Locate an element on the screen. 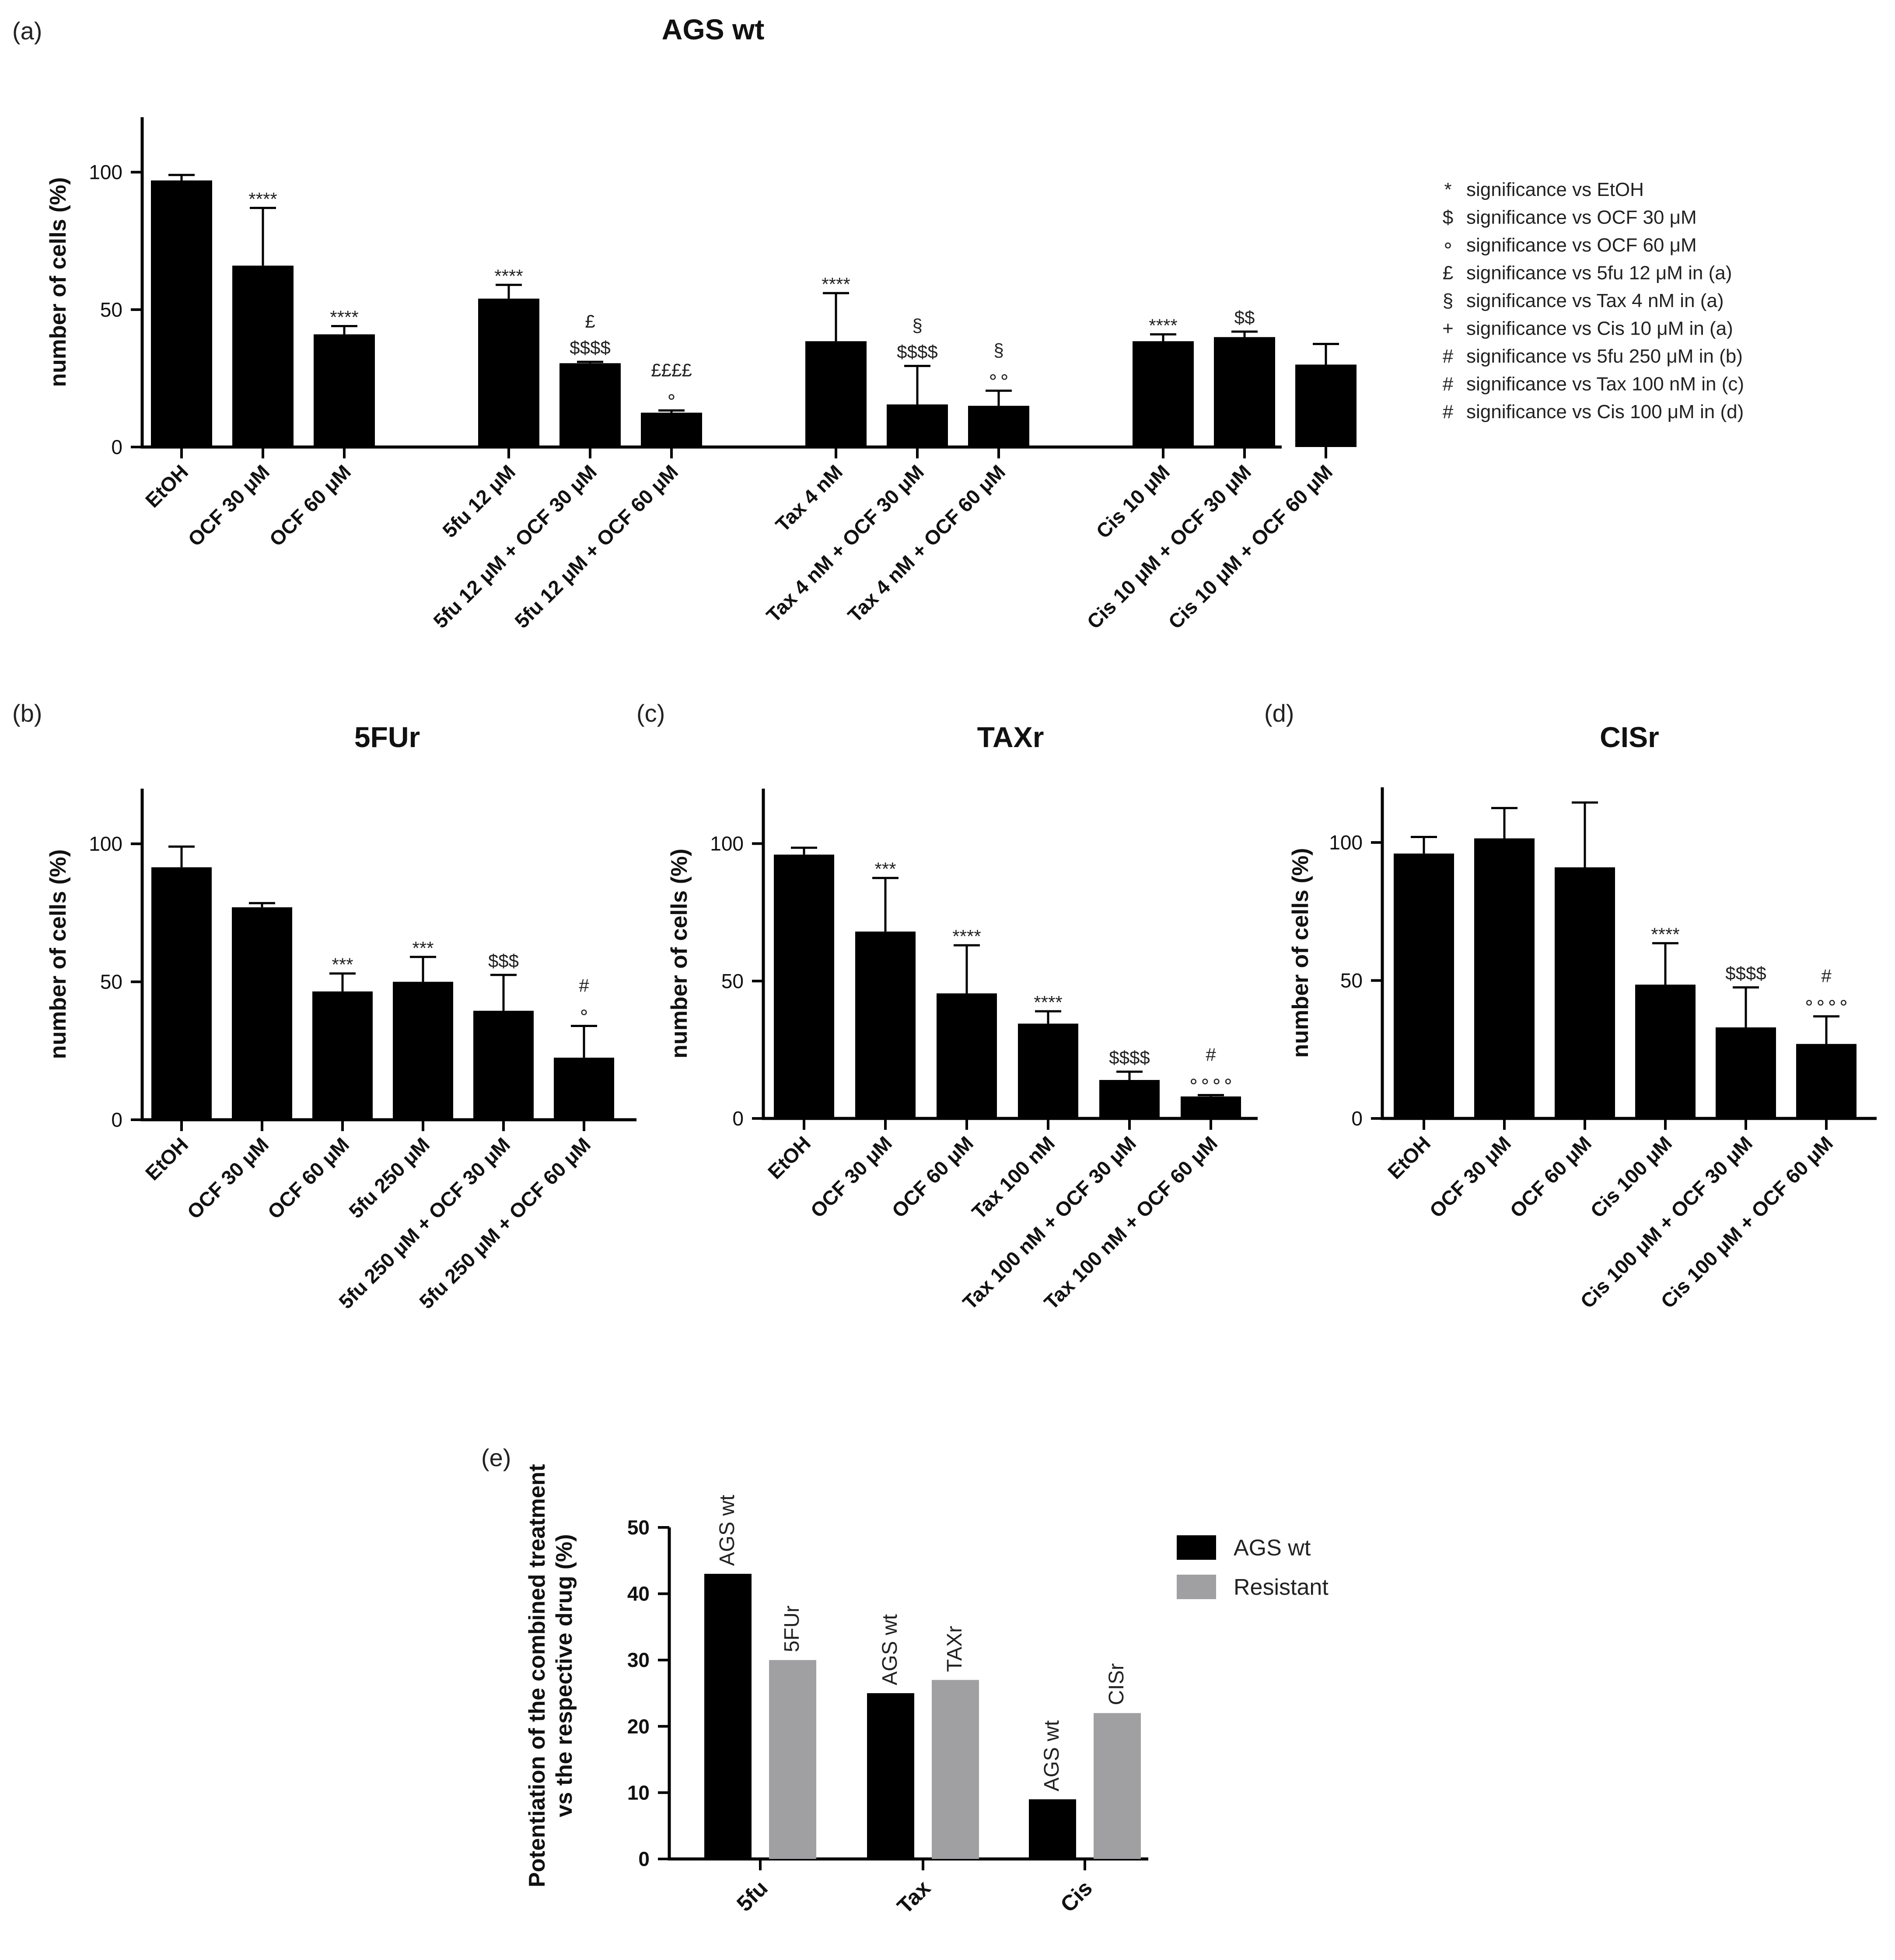 This screenshot has width=1895, height=1960. chart-title: TAXr is located at coordinates (1010, 737).